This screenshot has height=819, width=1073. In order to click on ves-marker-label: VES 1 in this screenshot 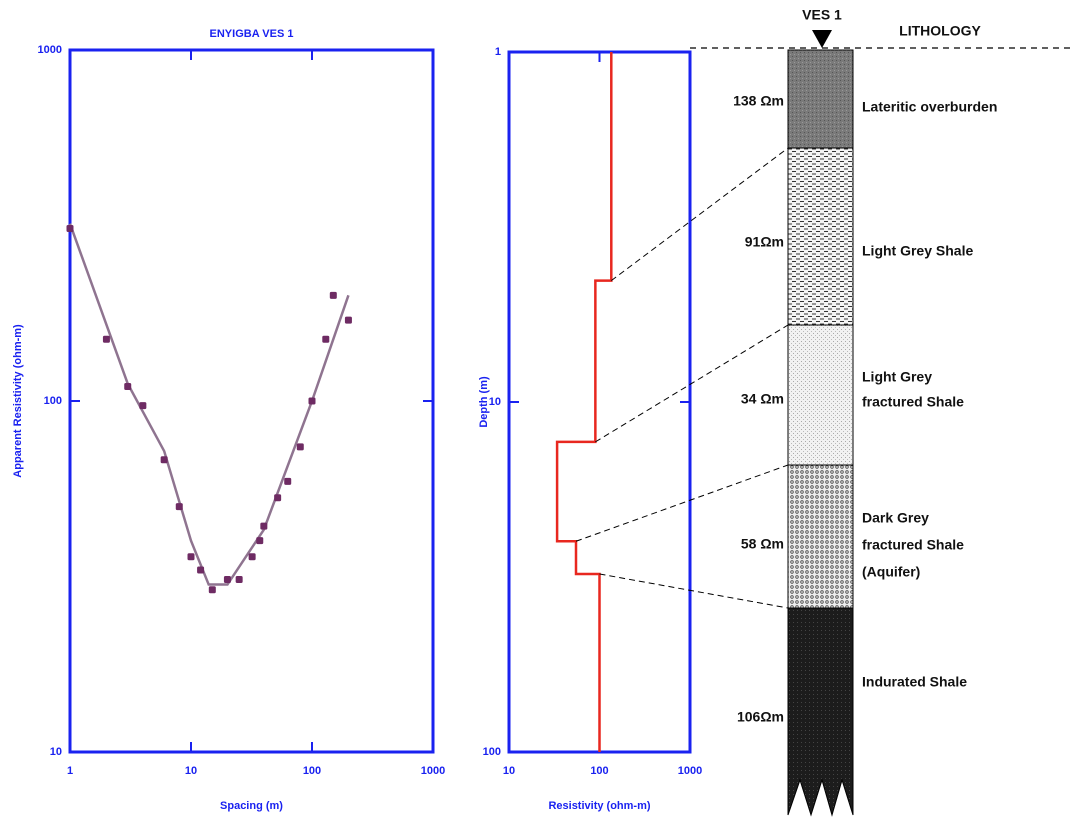, I will do `click(822, 15)`.